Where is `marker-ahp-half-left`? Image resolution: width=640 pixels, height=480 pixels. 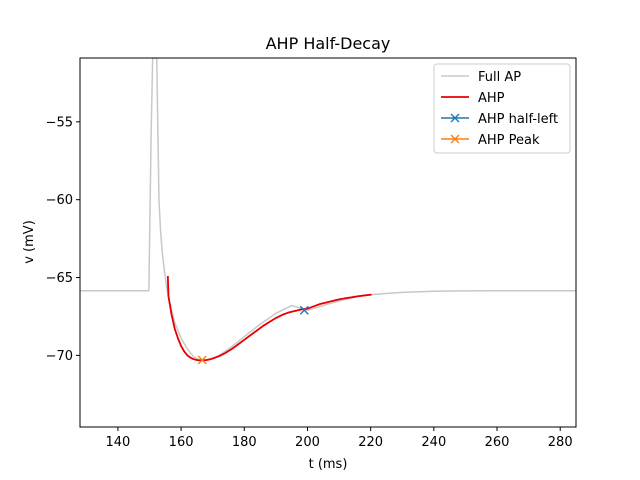
marker-ahp-half-left is located at coordinates (304, 310).